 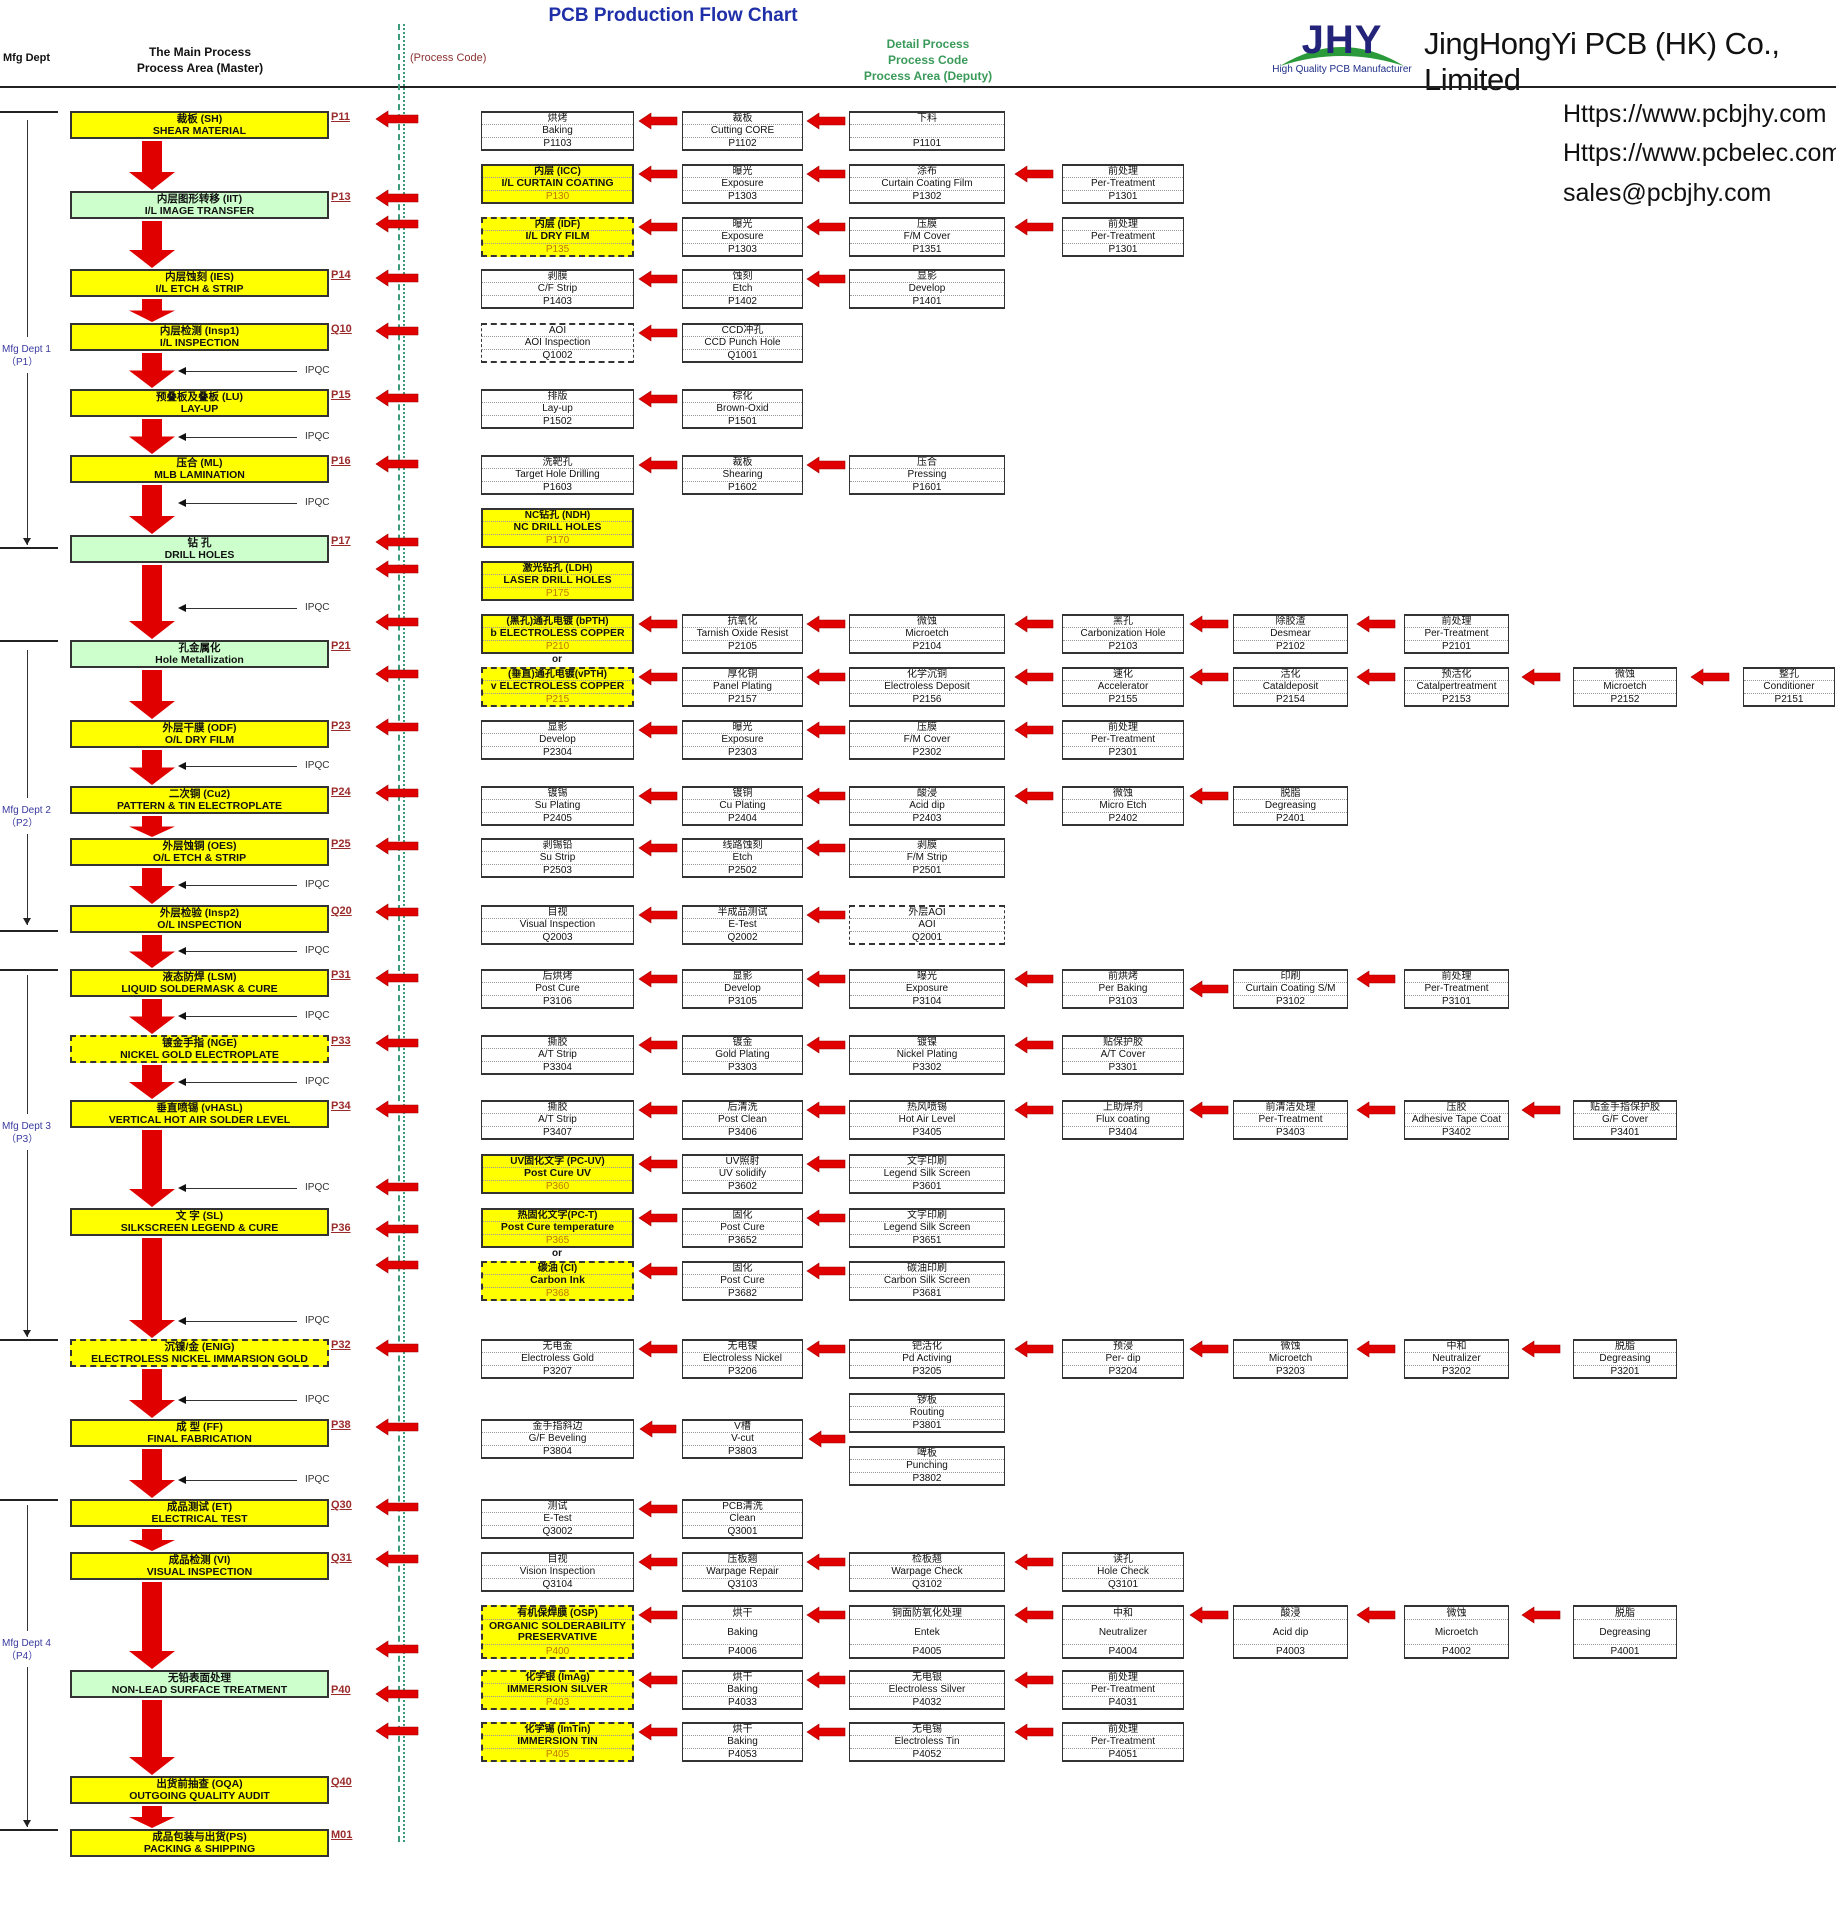 What do you see at coordinates (557, 581) in the screenshot?
I see `detail-step-p175: 激光钻孔 (LDH) LASER DRILL HOLES P175` at bounding box center [557, 581].